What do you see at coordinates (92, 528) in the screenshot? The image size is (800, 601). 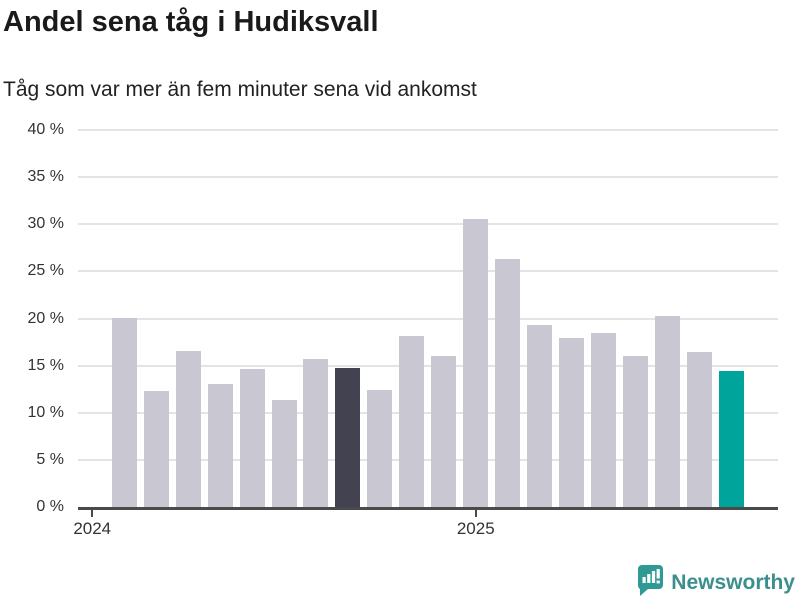 I see `x-tick-label: 2024` at bounding box center [92, 528].